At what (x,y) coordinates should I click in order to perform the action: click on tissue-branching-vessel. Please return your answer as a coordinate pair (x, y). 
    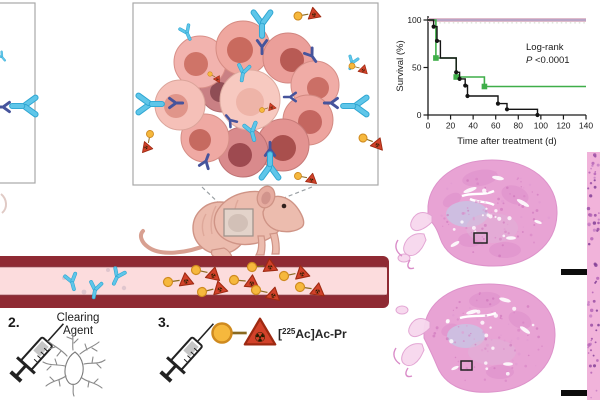
    Looking at the image, I should click on (478, 198).